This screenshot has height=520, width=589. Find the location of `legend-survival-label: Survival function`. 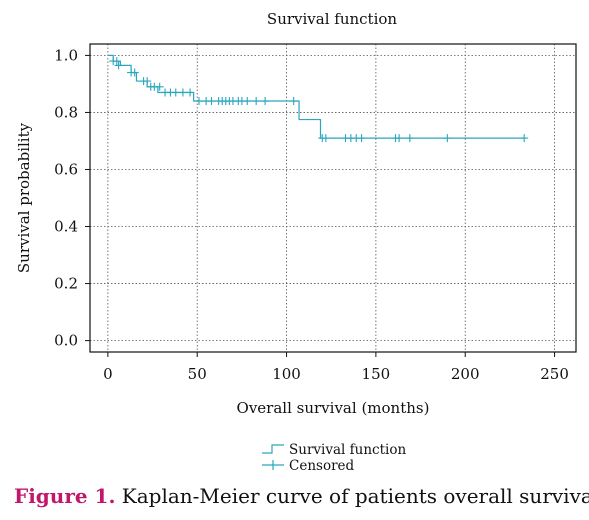

legend-survival-label: Survival function is located at coordinates (347, 450).